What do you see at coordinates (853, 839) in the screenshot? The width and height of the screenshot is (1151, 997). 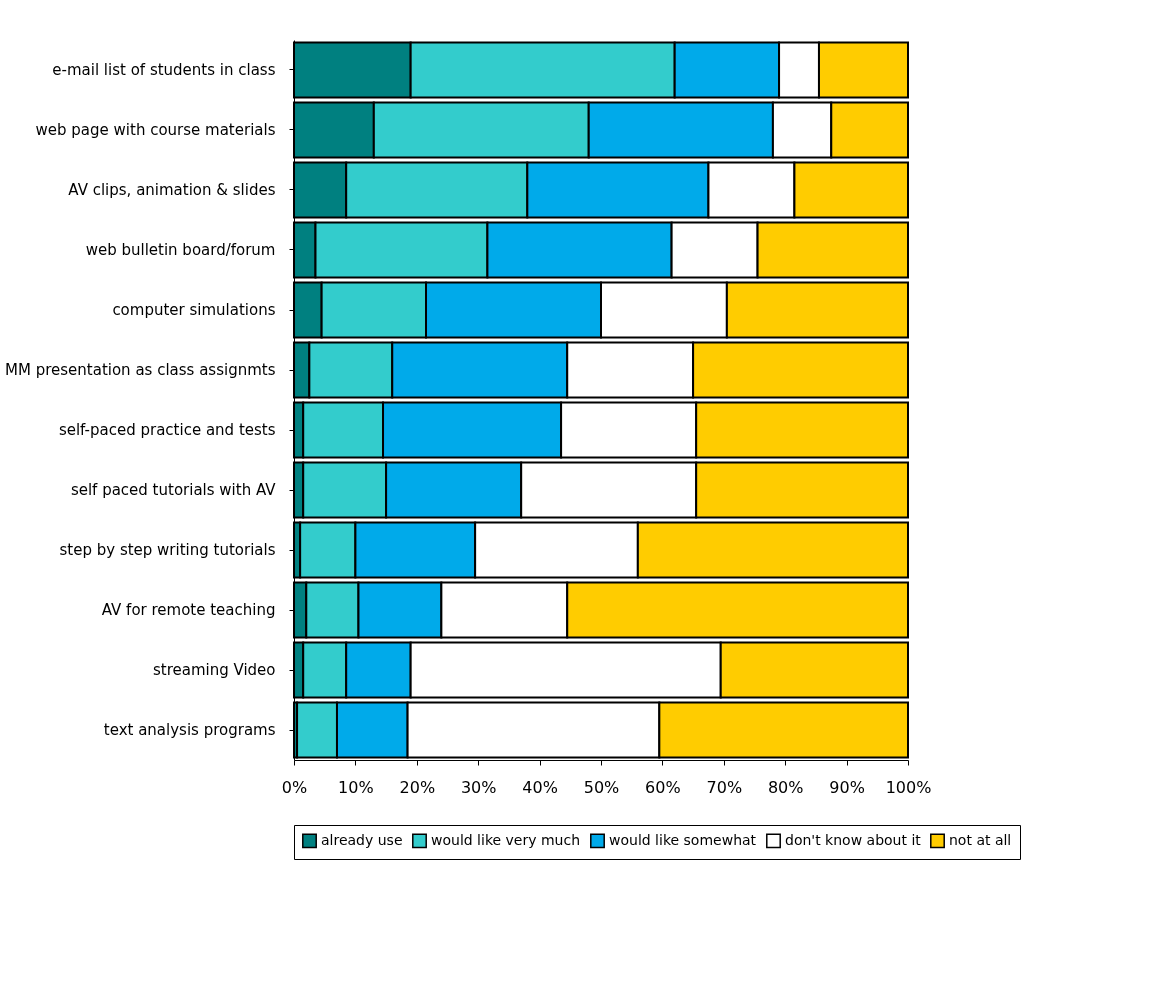 I see `legend-label: don't know about it` at bounding box center [853, 839].